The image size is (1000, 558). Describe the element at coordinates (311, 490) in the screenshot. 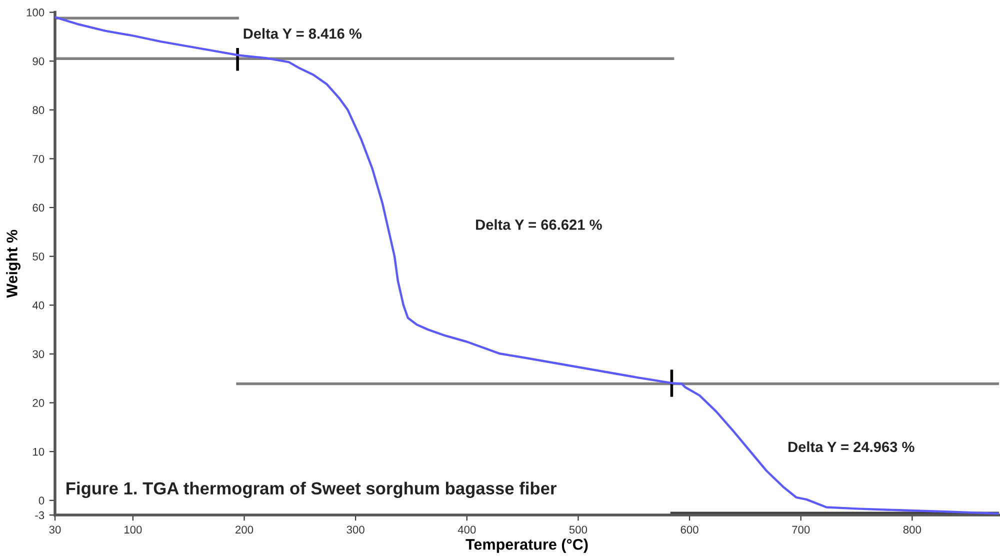

I see `annotation: Figure 1. TGA thermogram of Sweet sorghum bagasse fiber` at that location.